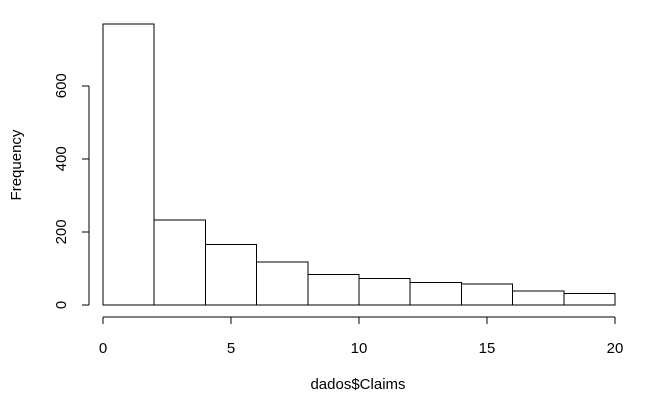  Describe the element at coordinates (61, 158) in the screenshot. I see `y-tick-label-2: 400` at that location.